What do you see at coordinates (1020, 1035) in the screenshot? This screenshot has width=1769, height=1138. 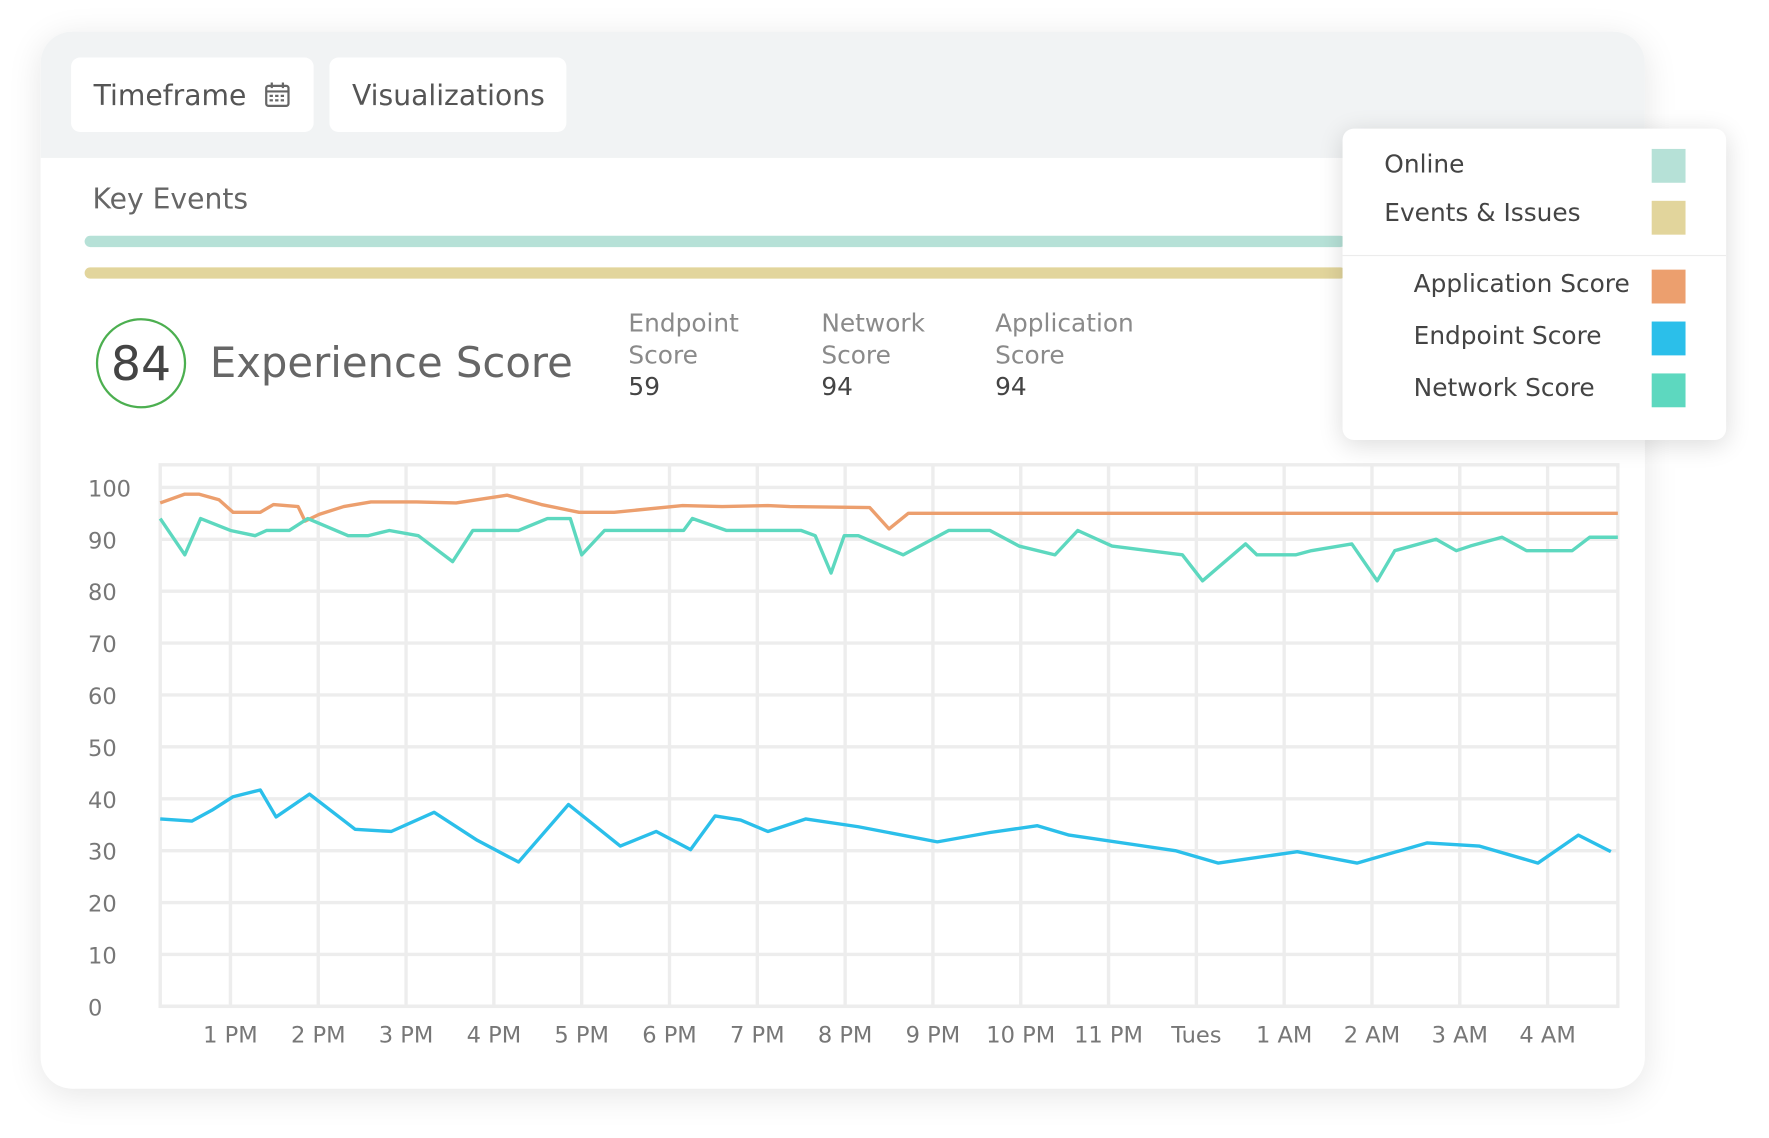 I see `x-tick-label: 10 PM` at bounding box center [1020, 1035].